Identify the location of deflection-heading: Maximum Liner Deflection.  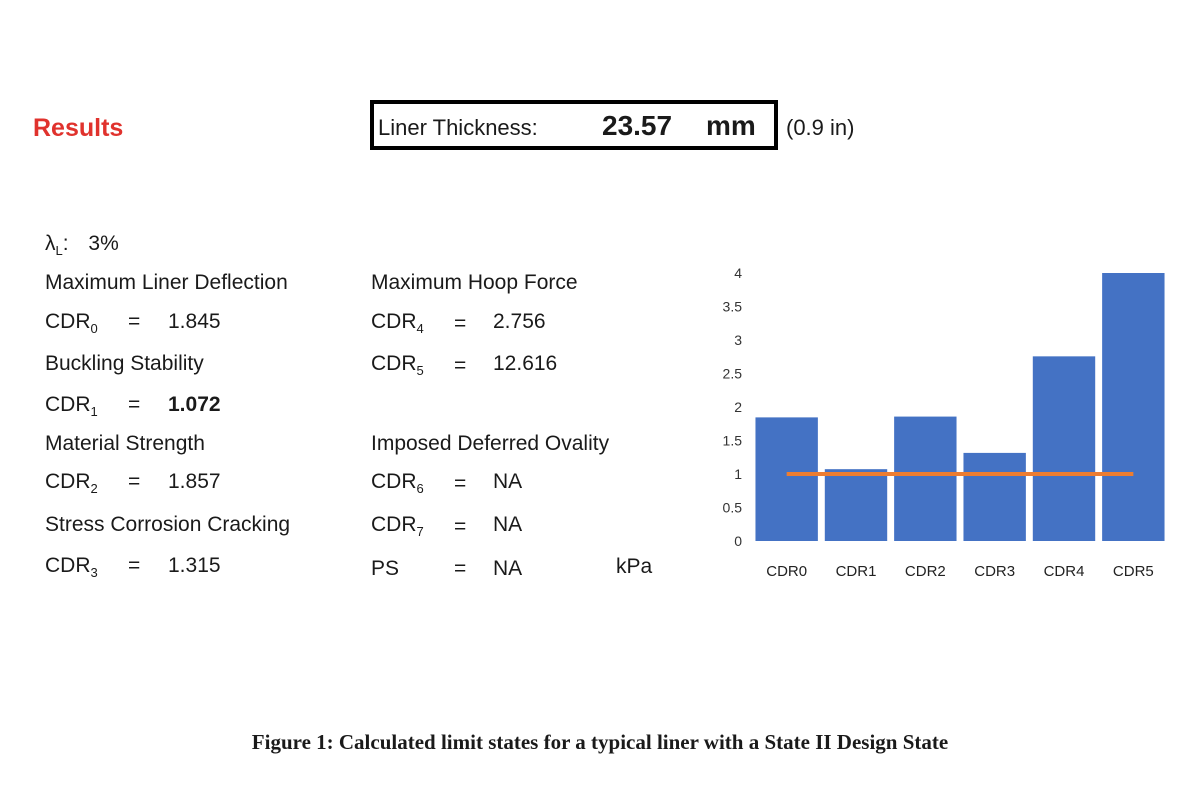
(166, 282).